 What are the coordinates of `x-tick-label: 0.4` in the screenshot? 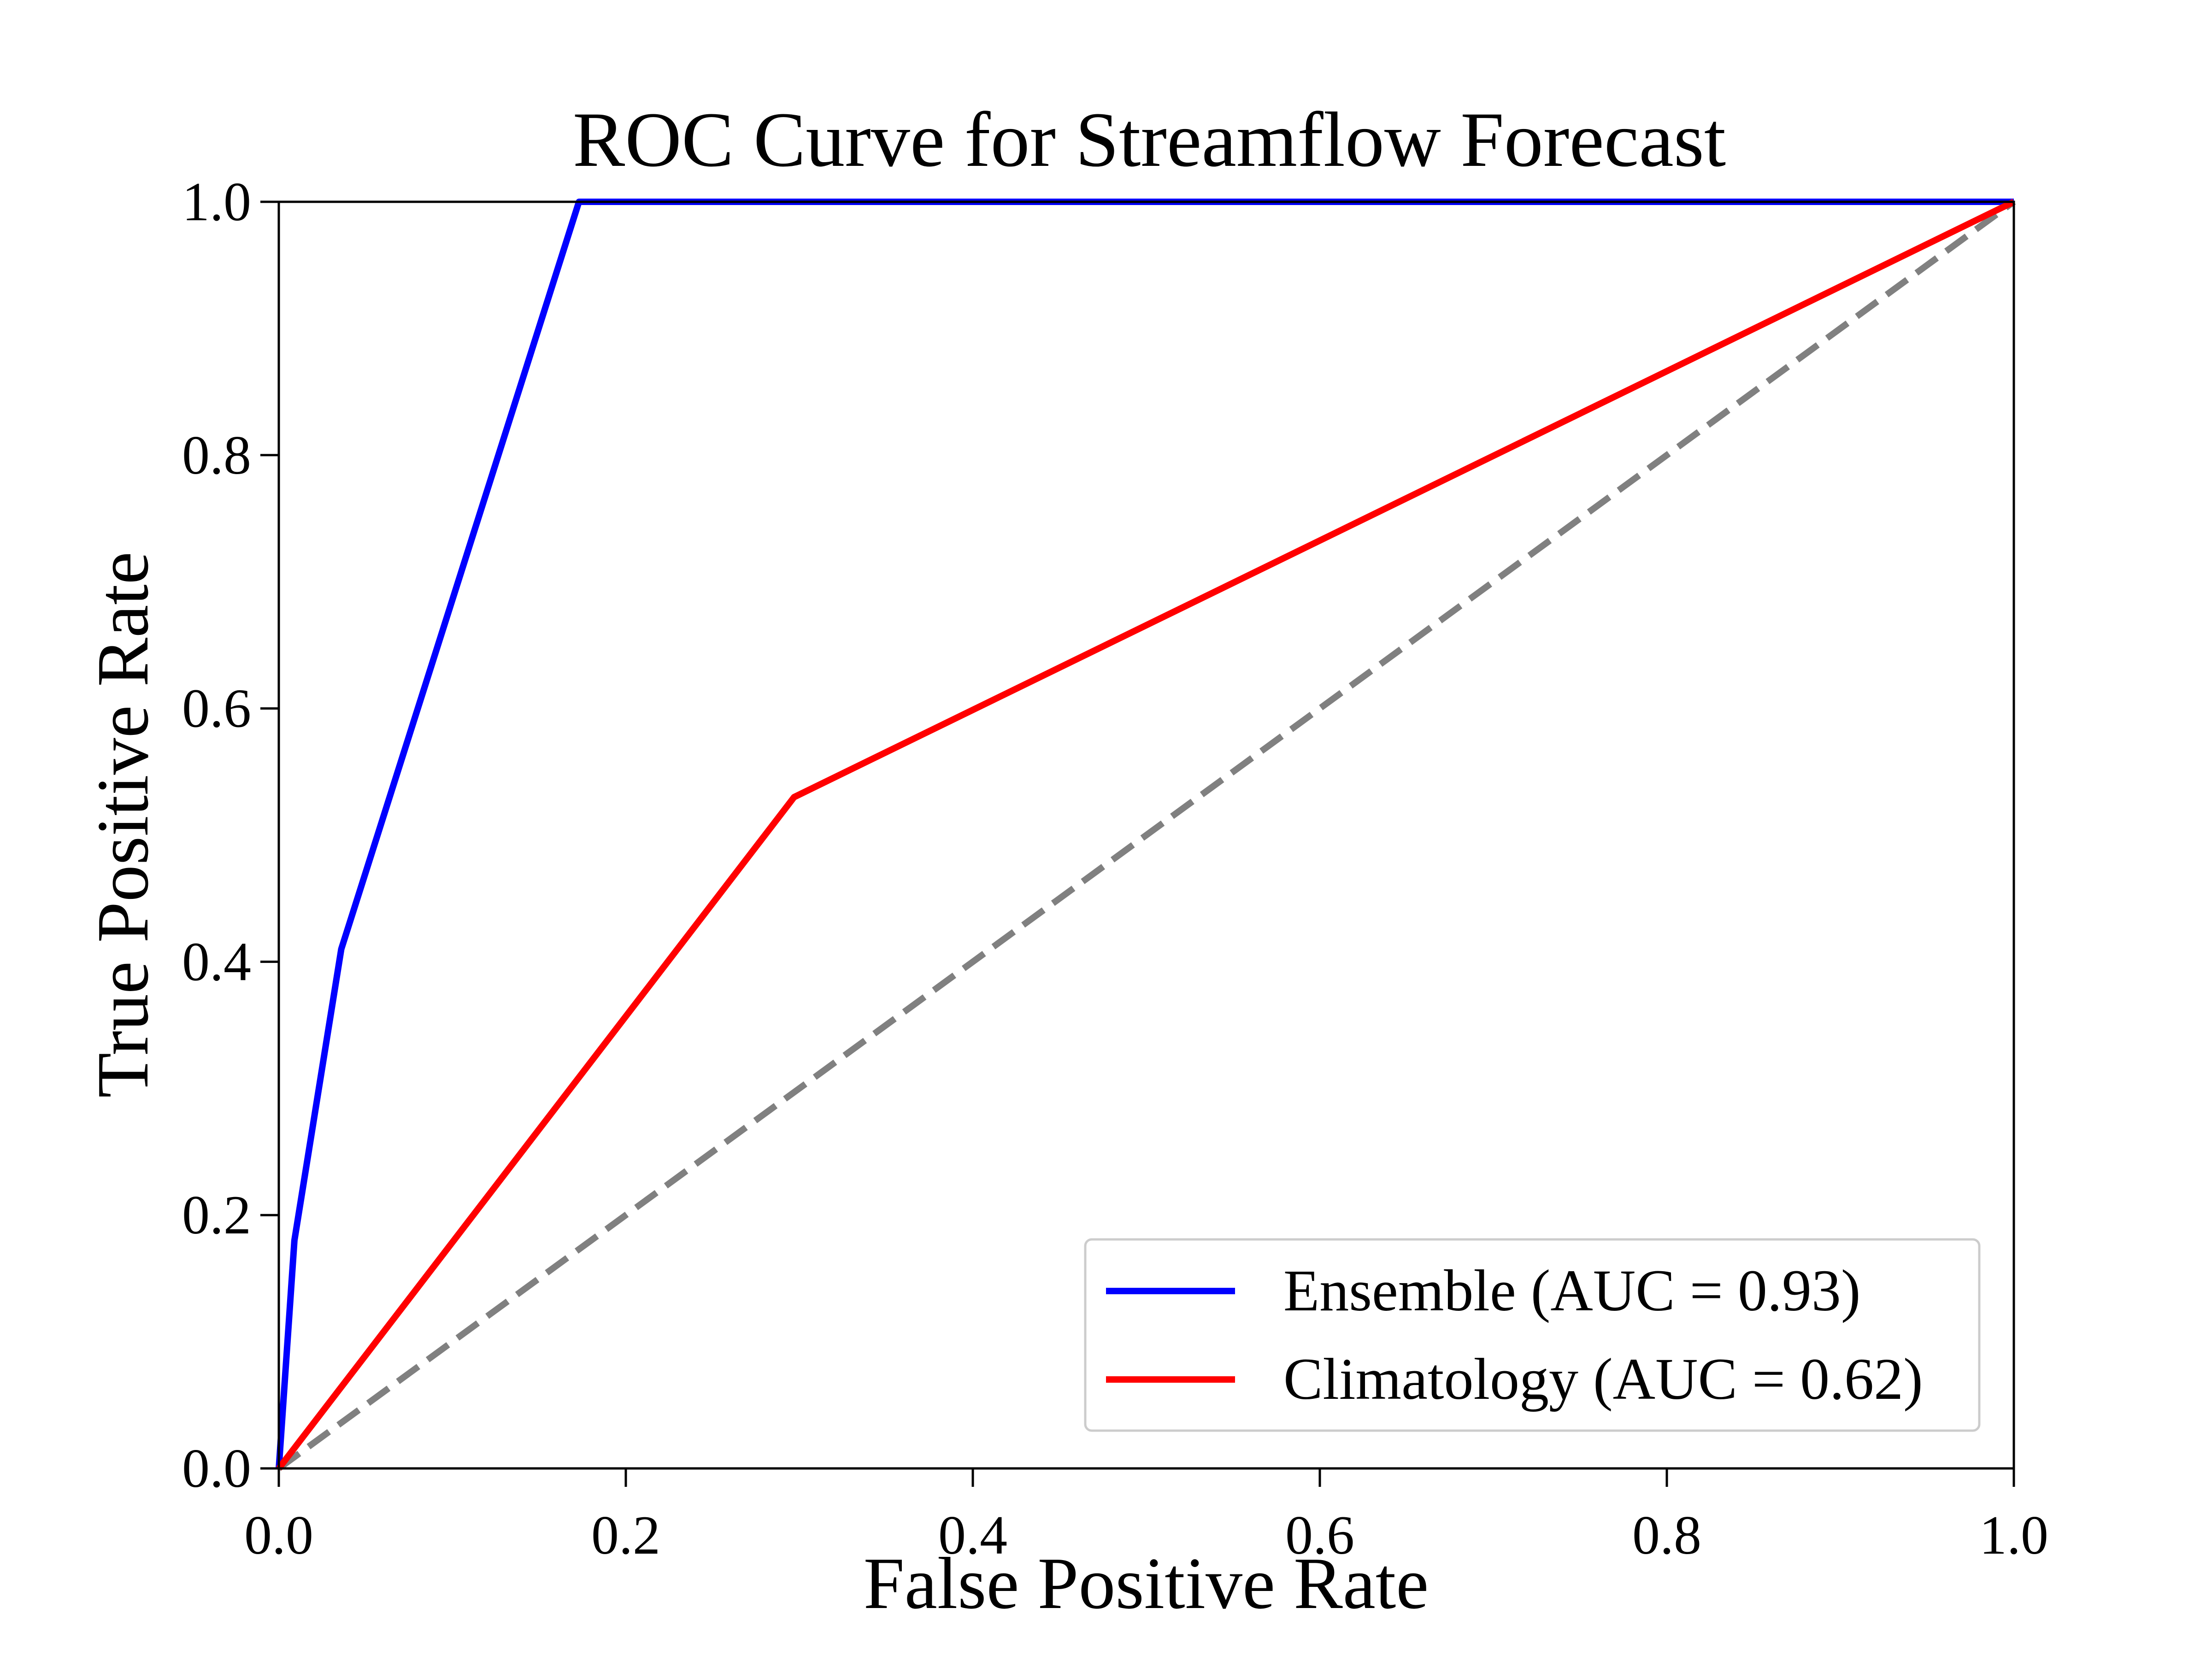 It's located at (972, 1535).